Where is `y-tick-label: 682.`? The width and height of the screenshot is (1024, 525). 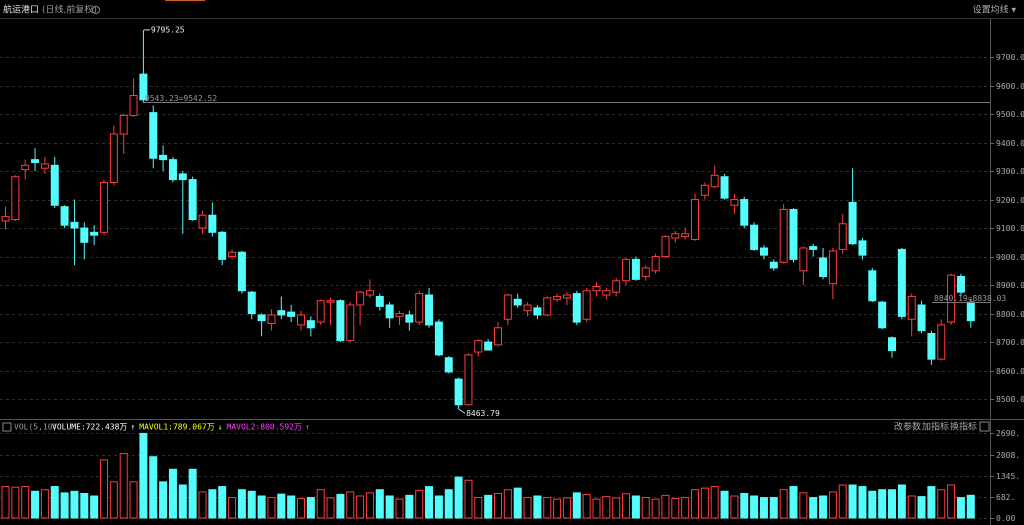
y-tick-label: 682. is located at coordinates (1005, 497).